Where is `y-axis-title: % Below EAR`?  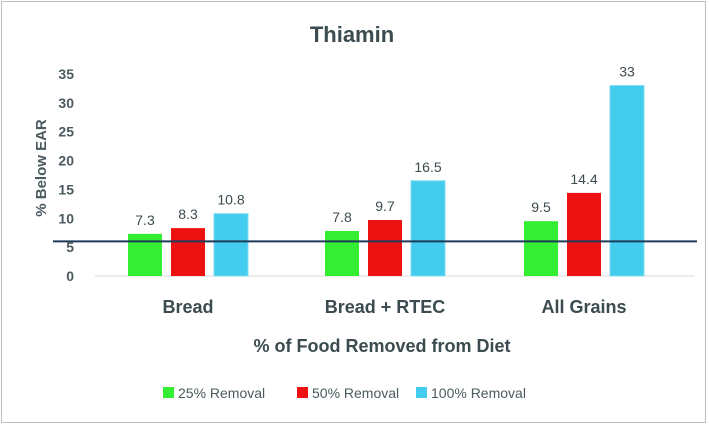 y-axis-title: % Below EAR is located at coordinates (41, 168).